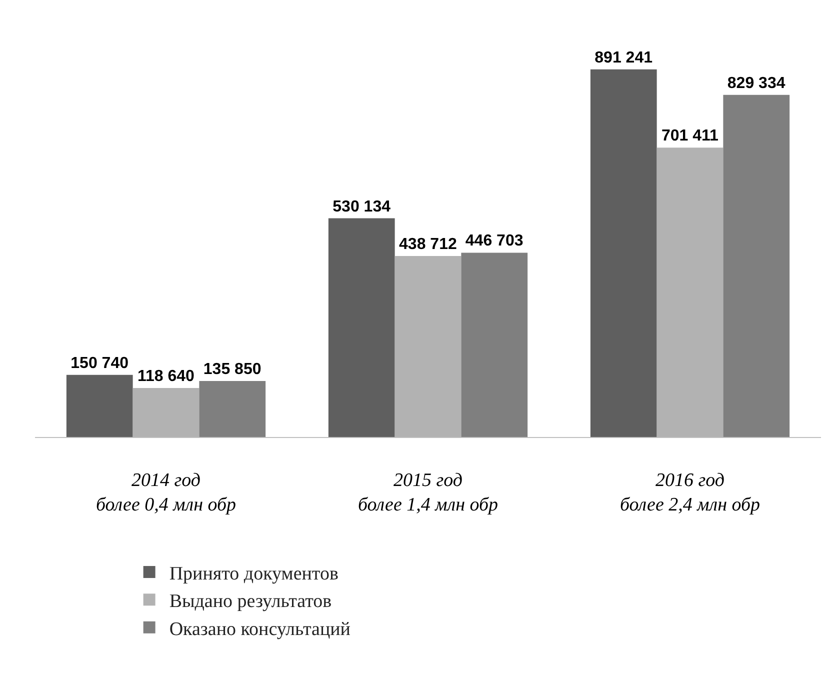  Describe the element at coordinates (361, 207) in the screenshot. I see `data-label: 530 134` at that location.